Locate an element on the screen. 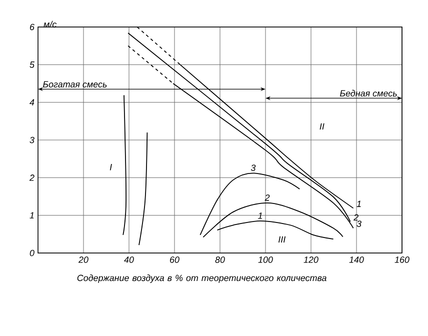 This screenshot has height=336, width=428. x-tick-label: 80 is located at coordinates (220, 259).